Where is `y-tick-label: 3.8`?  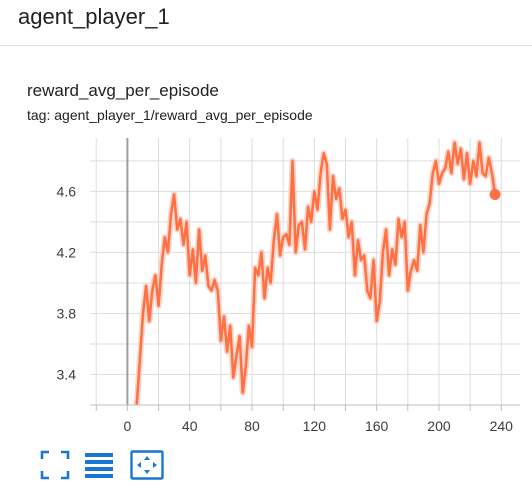
y-tick-label: 3.8 is located at coordinates (67, 313).